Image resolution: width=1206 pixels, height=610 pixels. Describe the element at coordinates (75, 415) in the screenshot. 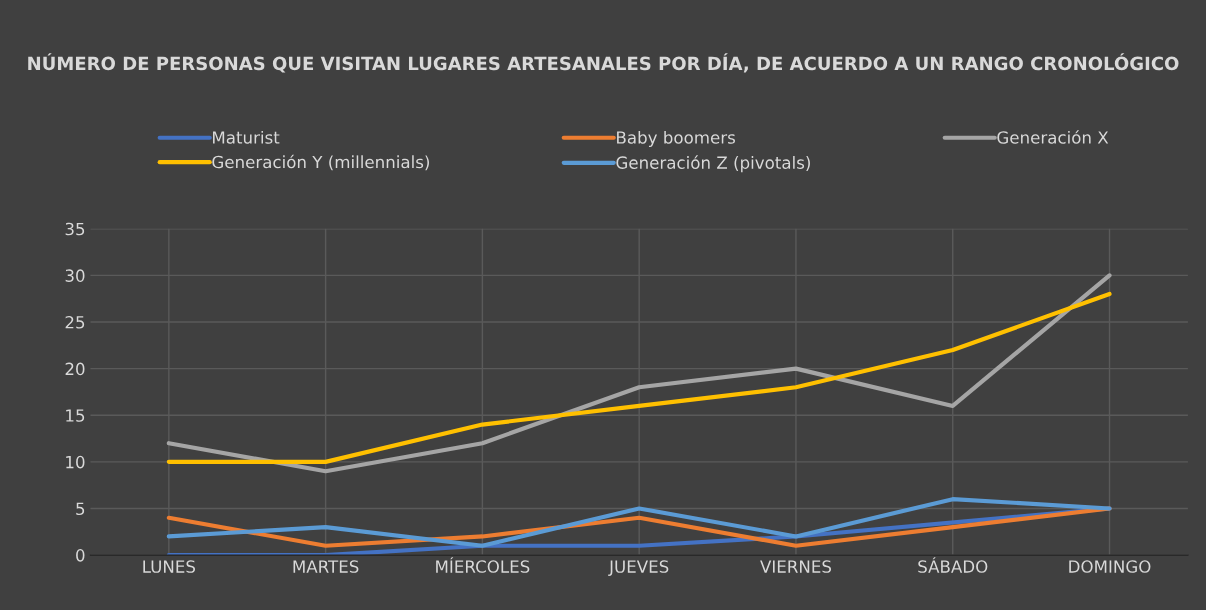

I see `y-tick-label: 15` at that location.